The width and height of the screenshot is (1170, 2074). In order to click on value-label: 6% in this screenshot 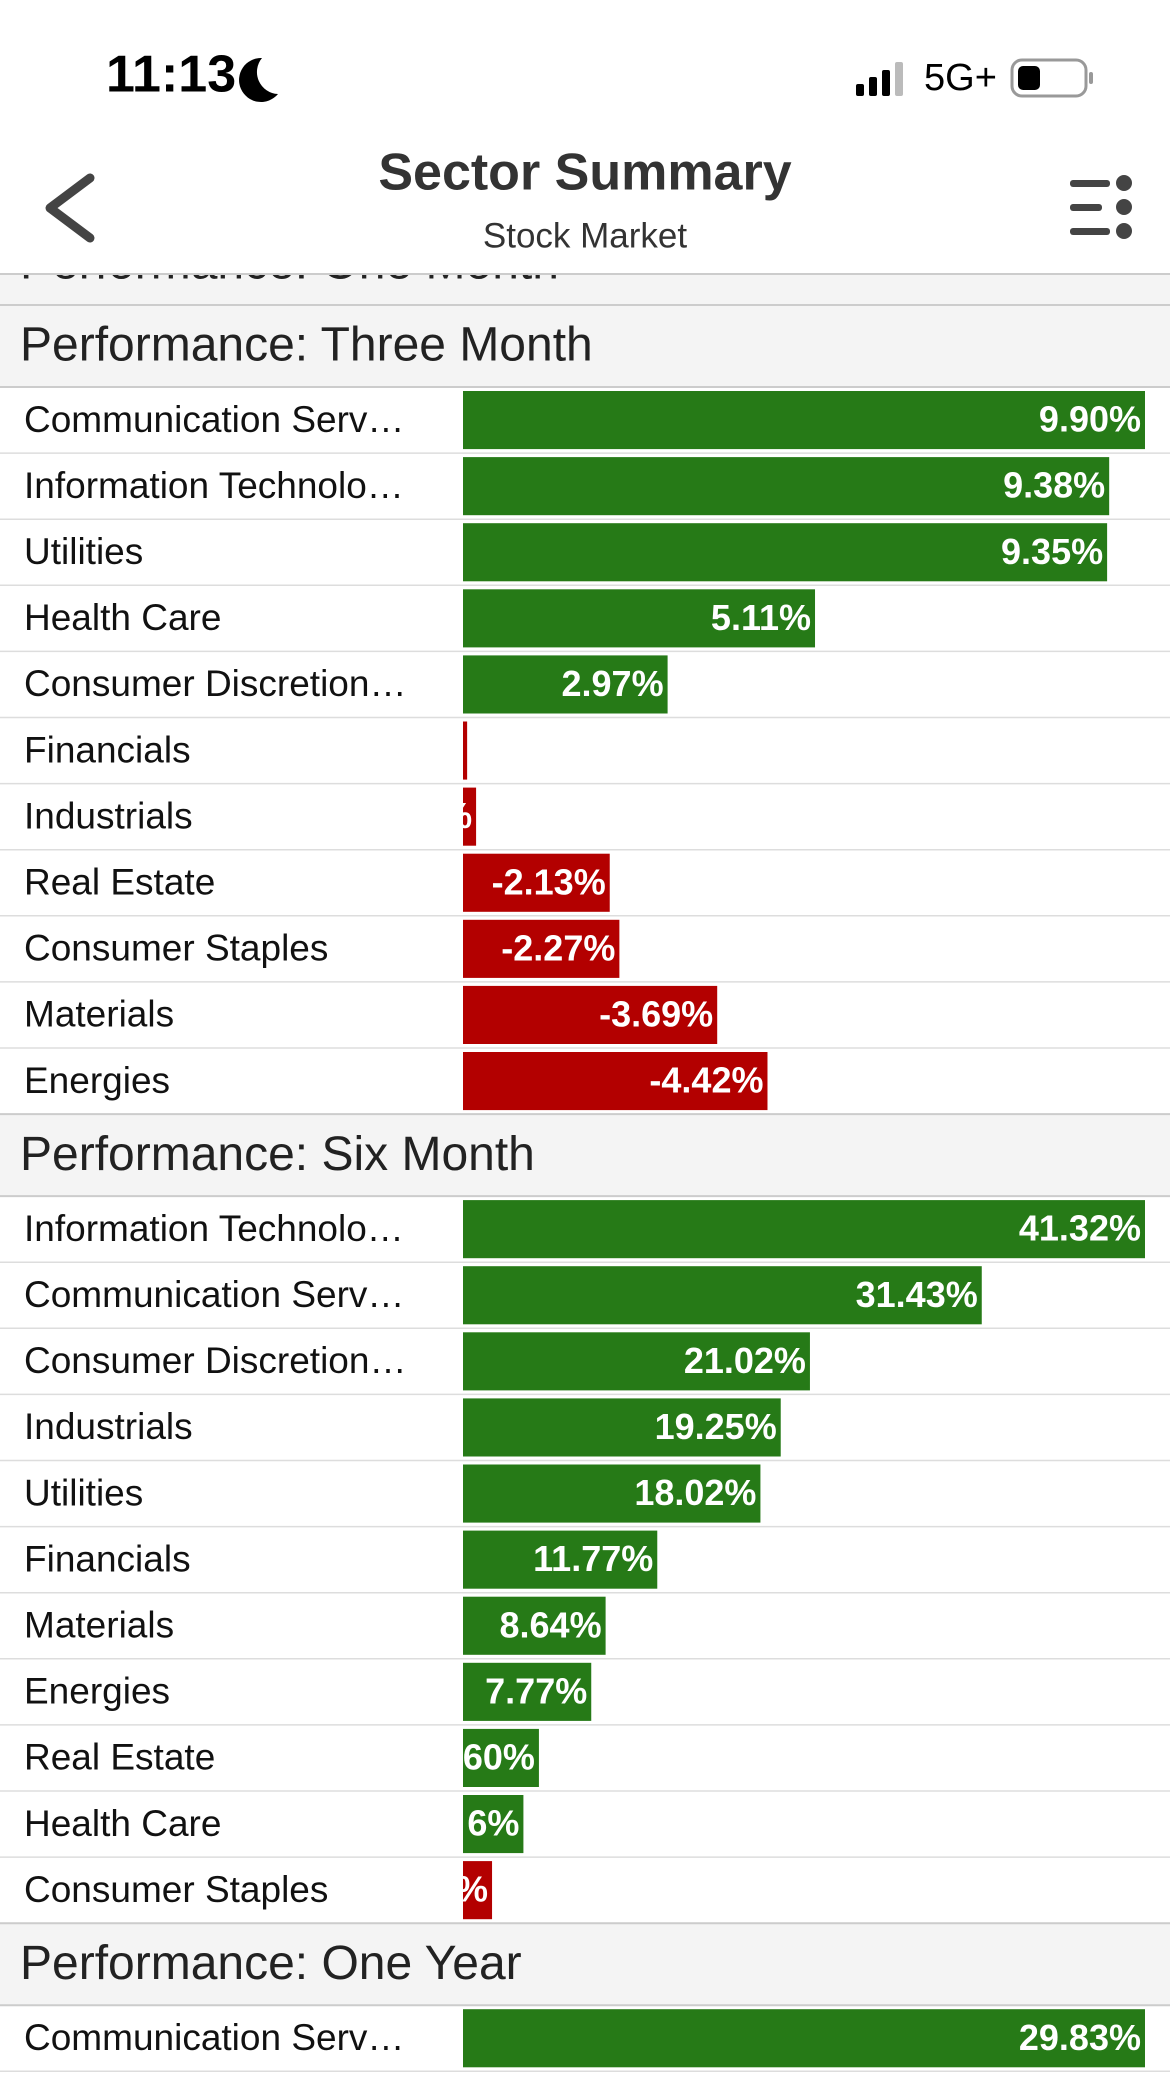, I will do `click(493, 1823)`.